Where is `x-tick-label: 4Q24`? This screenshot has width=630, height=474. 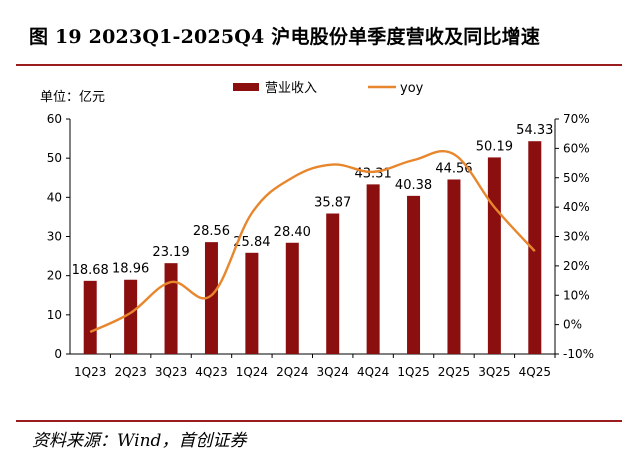
x-tick-label: 4Q24 is located at coordinates (373, 372).